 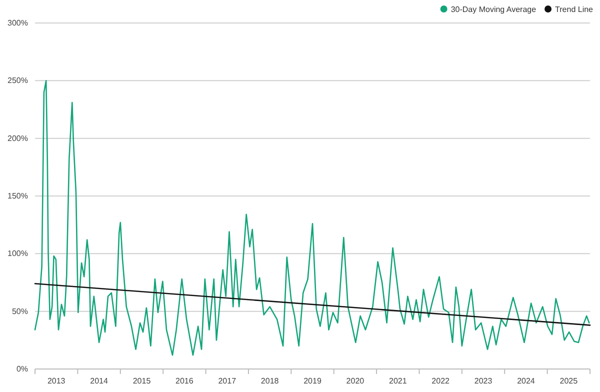 I want to click on x-tick-label: 2016, so click(x=185, y=381).